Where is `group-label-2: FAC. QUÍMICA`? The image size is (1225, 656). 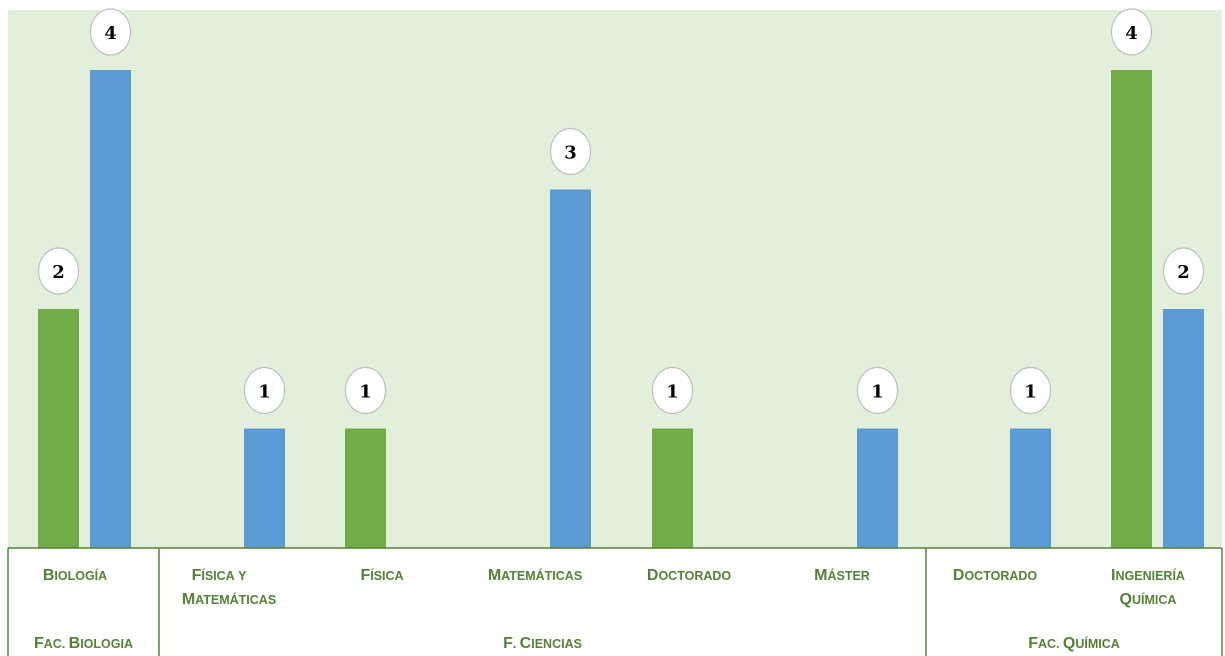
group-label-2: FAC. QUÍMICA is located at coordinates (1074, 643).